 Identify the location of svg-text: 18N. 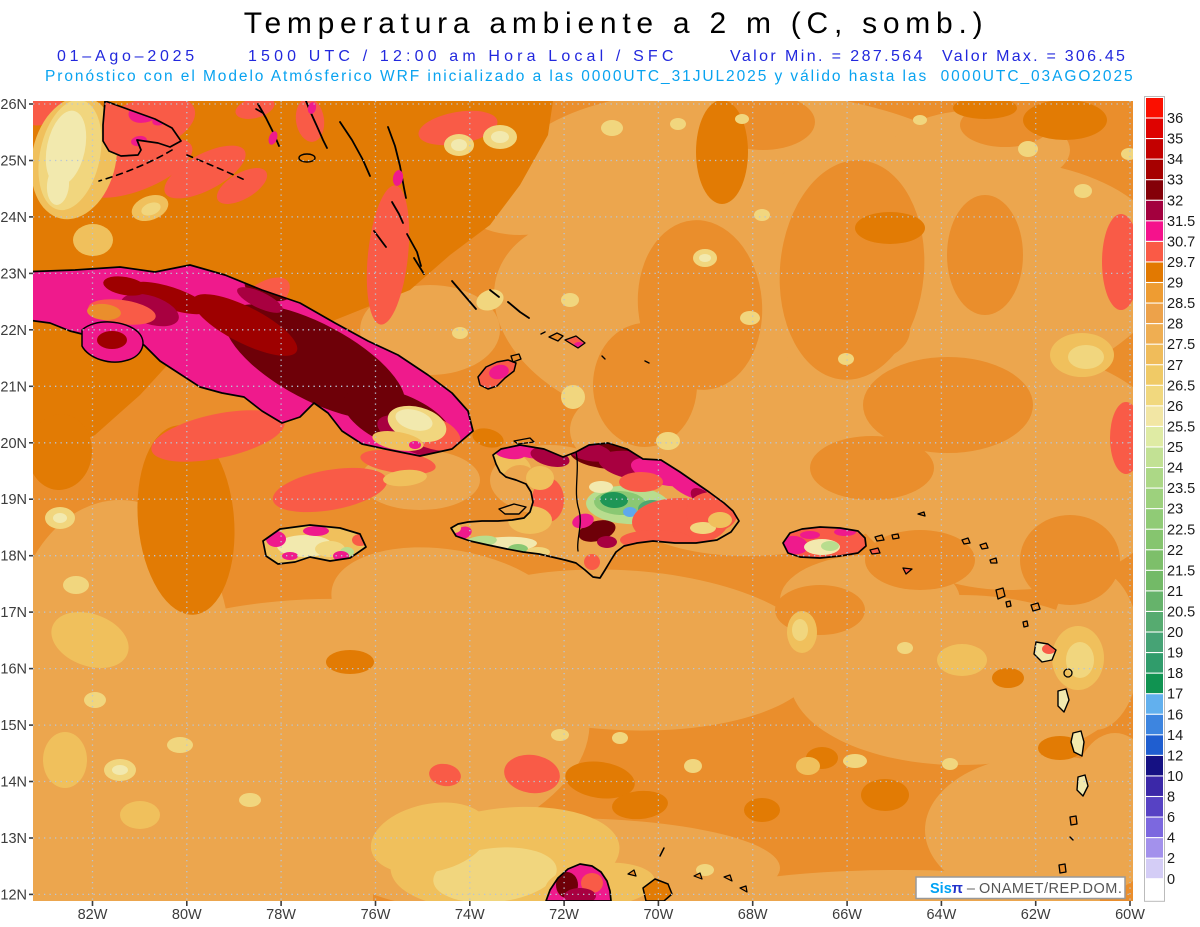
(13, 557).